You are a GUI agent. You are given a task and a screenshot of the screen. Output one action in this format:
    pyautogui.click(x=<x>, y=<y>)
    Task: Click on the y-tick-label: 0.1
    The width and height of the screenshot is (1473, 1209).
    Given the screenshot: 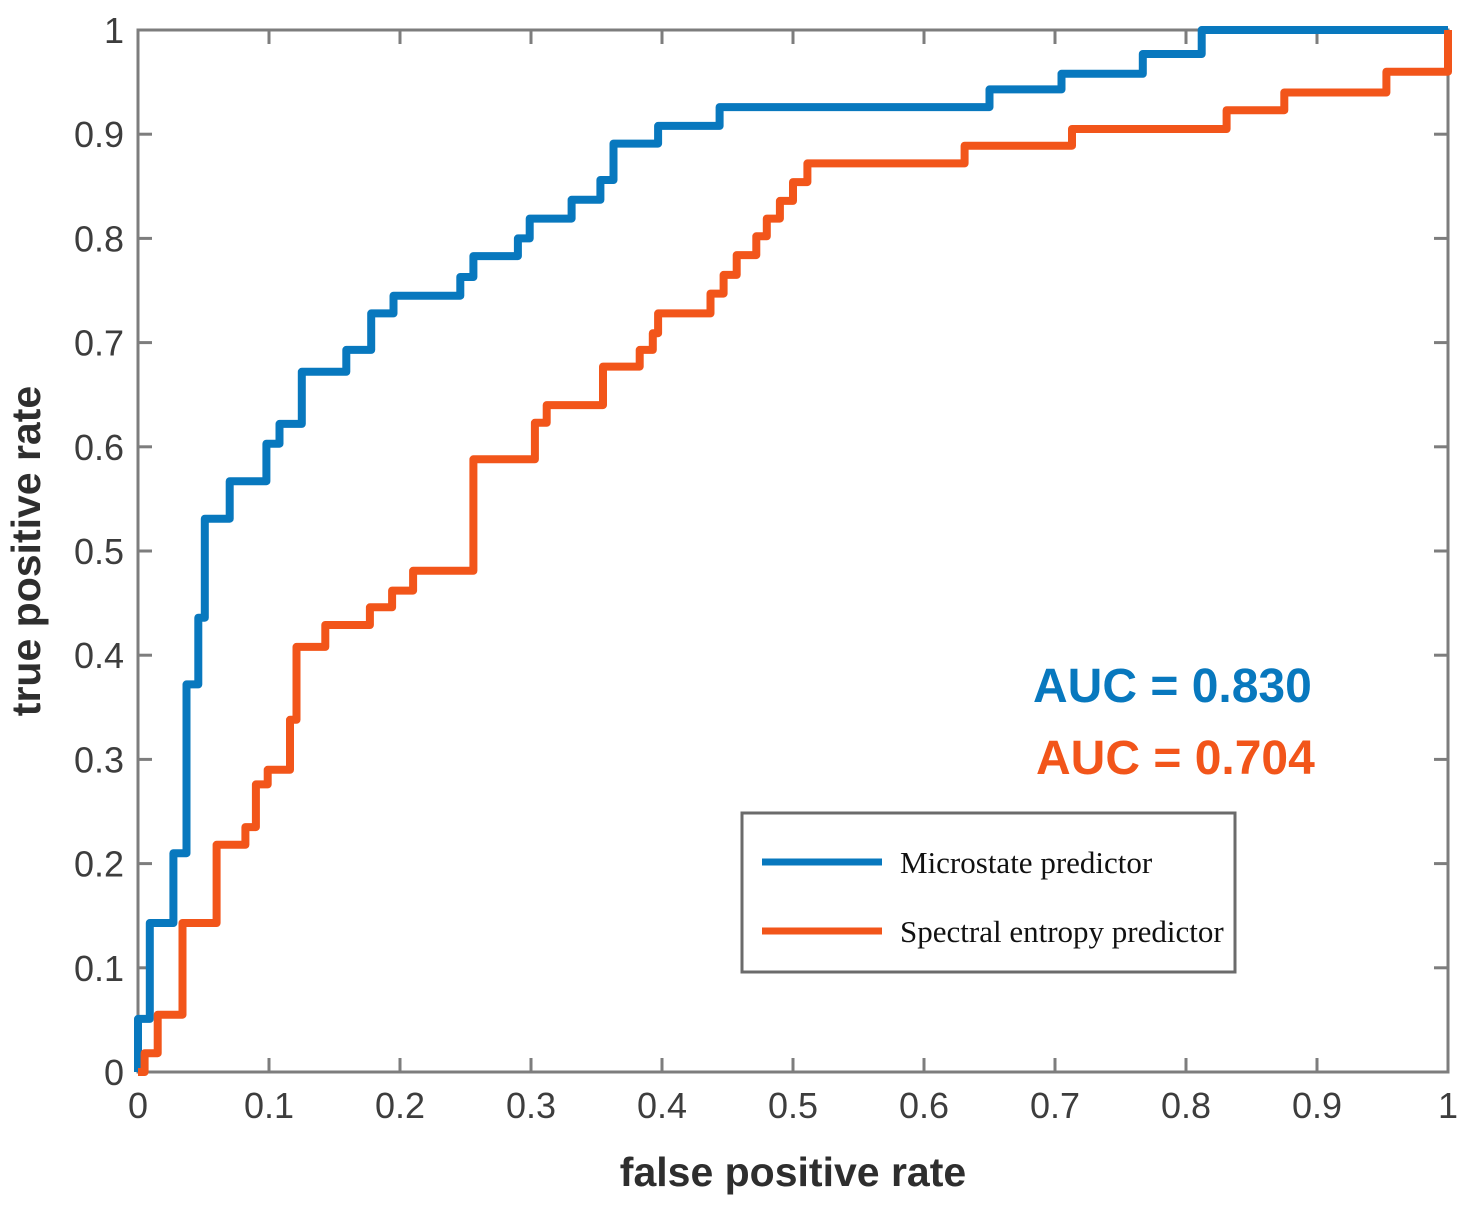 What is the action you would take?
    pyautogui.click(x=99, y=968)
    